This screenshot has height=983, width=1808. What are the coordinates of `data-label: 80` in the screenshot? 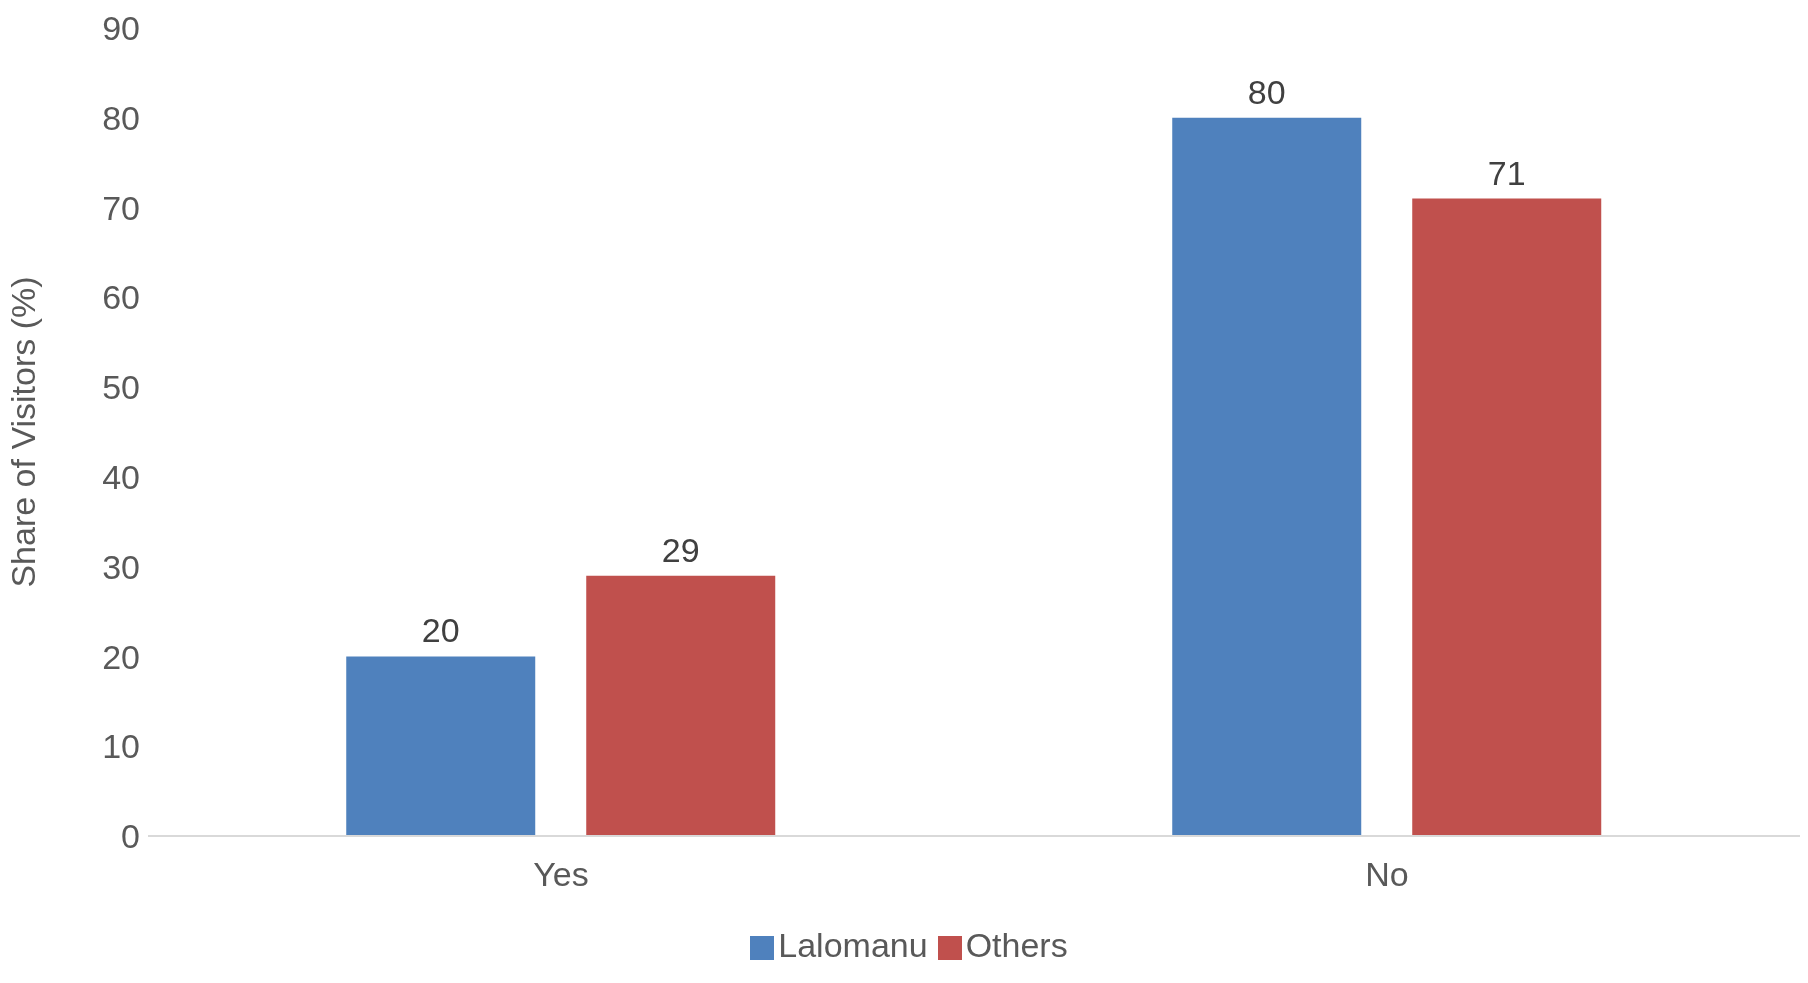 It's located at (1266, 91).